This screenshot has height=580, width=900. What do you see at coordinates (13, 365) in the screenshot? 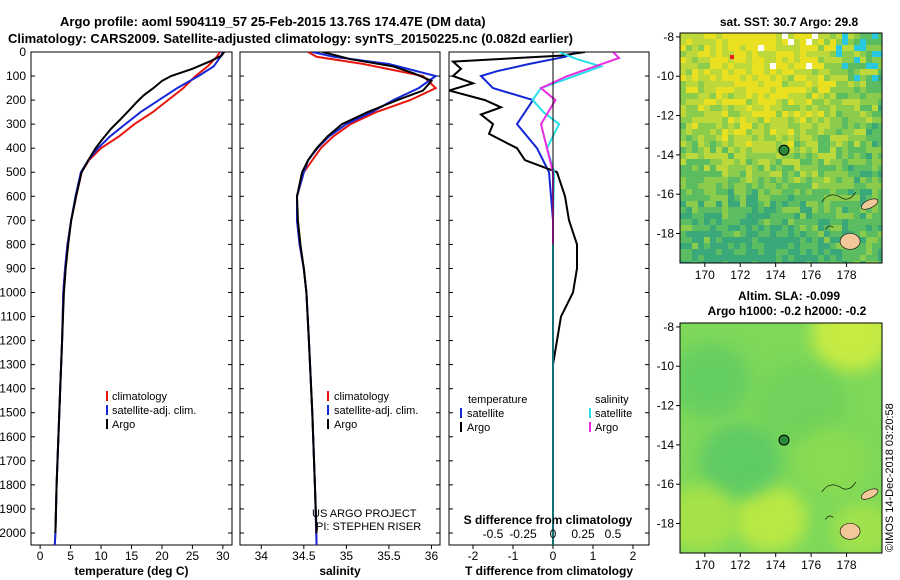
I see `depth-tick-label: 1300` at bounding box center [13, 365].